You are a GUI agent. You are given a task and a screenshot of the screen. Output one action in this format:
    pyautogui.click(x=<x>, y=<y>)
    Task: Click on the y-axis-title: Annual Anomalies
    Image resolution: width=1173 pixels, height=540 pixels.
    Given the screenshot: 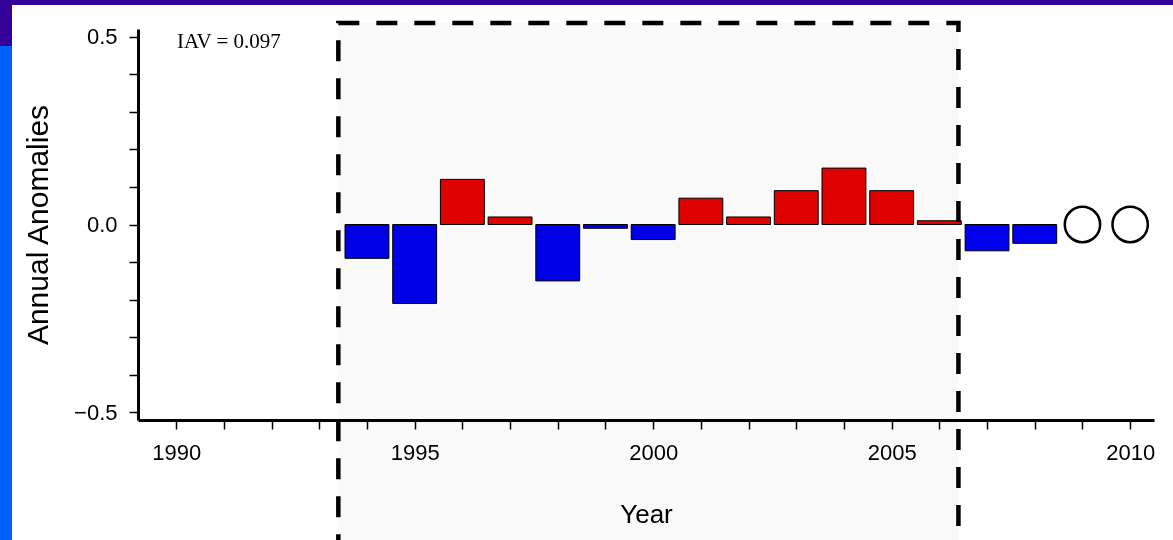 What is the action you would take?
    pyautogui.click(x=38, y=225)
    